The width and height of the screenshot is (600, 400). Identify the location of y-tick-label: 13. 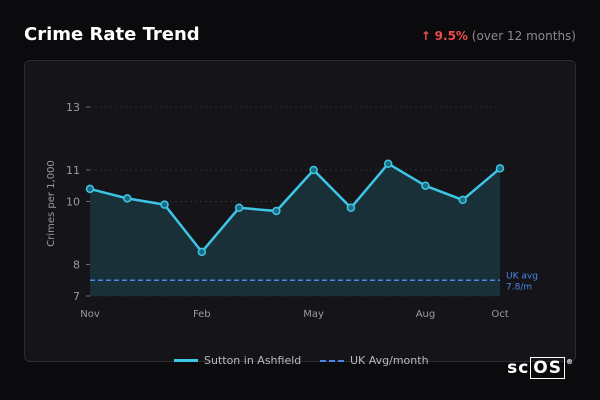
(73, 107).